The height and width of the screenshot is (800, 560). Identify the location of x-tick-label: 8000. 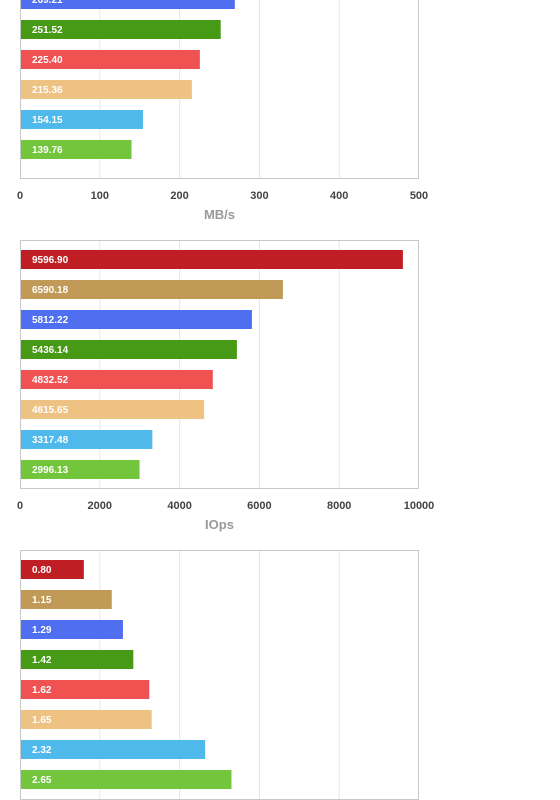
(339, 506).